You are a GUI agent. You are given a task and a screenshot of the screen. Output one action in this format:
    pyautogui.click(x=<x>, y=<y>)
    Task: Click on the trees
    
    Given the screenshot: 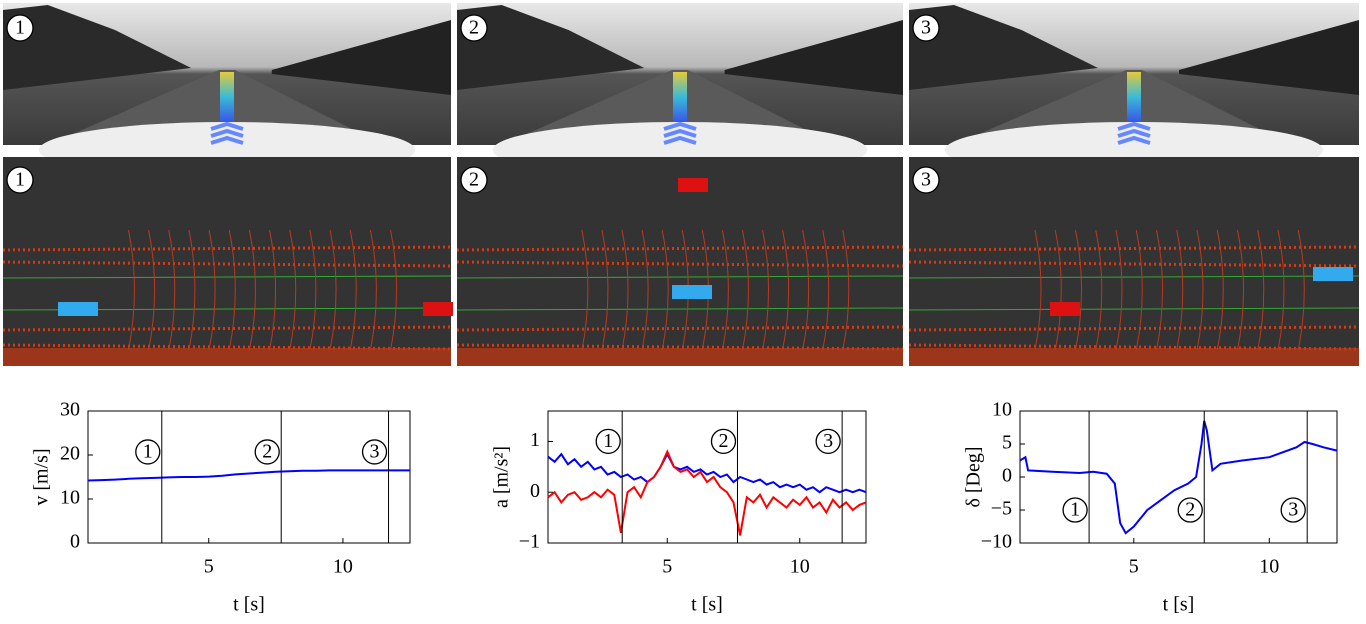 What is the action you would take?
    pyautogui.click(x=551, y=47)
    